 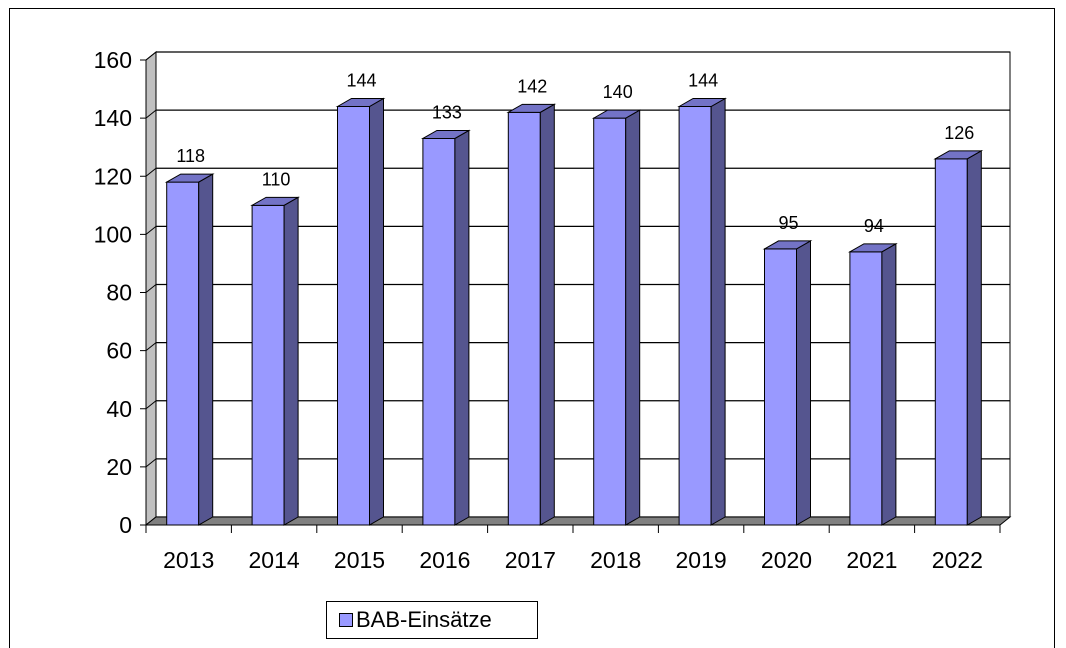 I want to click on y-tick-label: 100, so click(x=113, y=234).